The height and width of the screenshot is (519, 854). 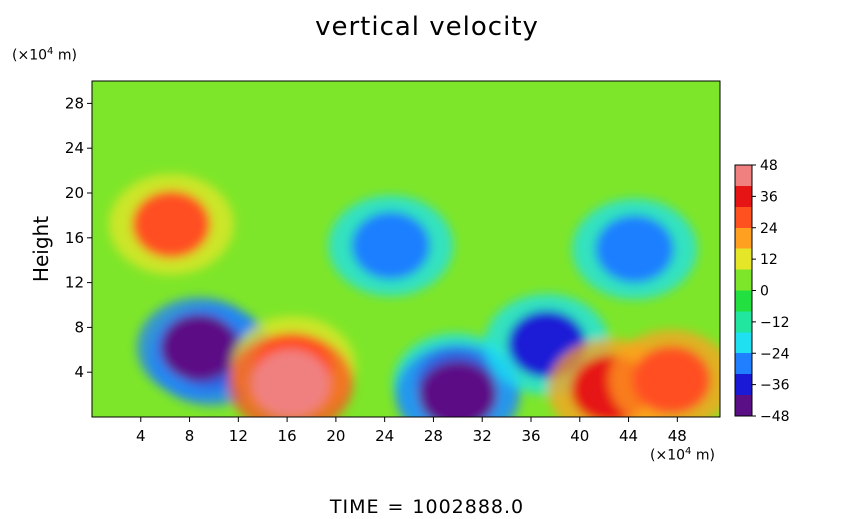 I want to click on cb-tick-label-5: −12, so click(x=775, y=323).